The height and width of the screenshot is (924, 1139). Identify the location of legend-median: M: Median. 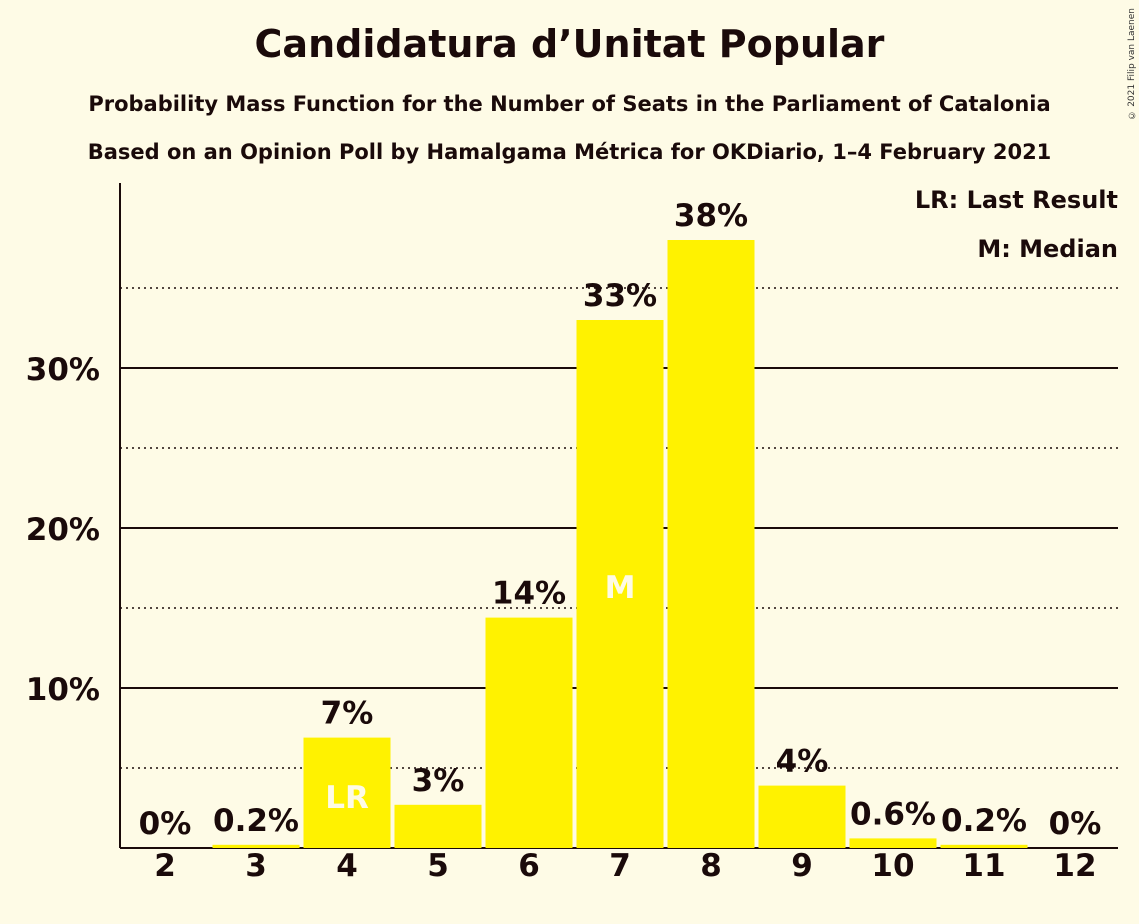
(1047, 249).